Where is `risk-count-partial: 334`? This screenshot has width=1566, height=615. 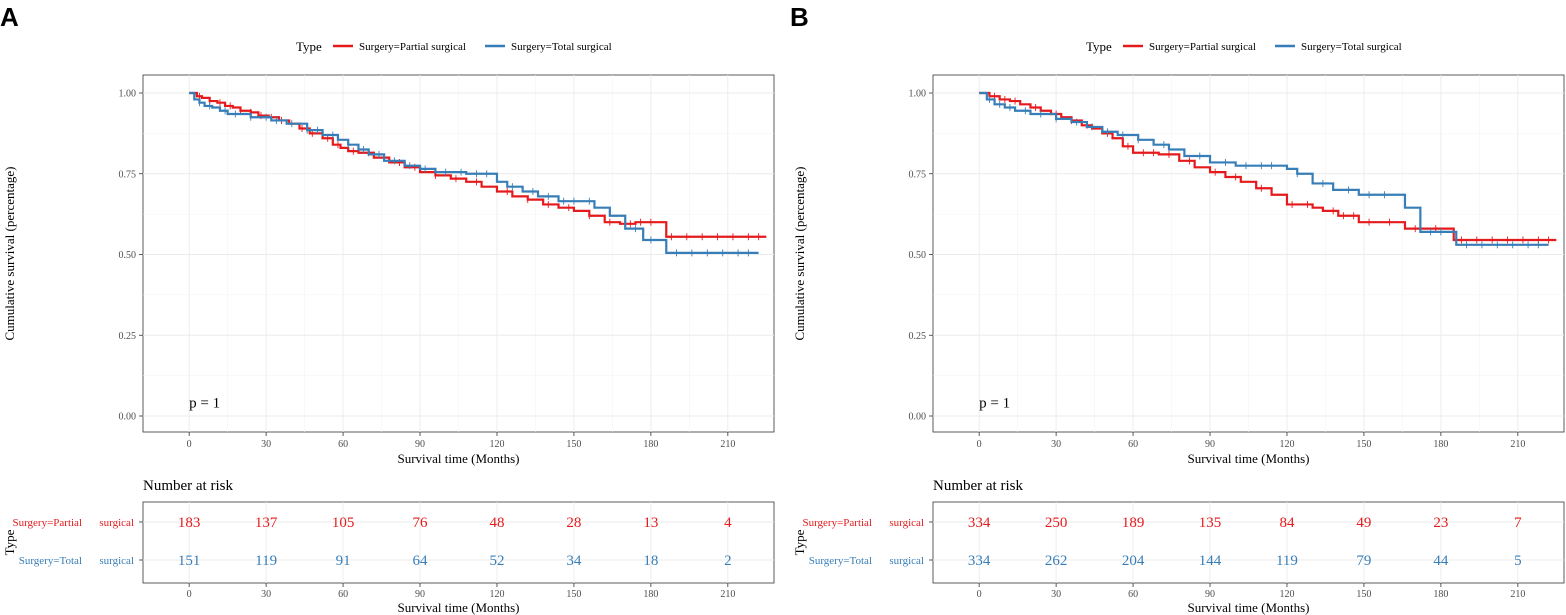
risk-count-partial: 334 is located at coordinates (979, 523).